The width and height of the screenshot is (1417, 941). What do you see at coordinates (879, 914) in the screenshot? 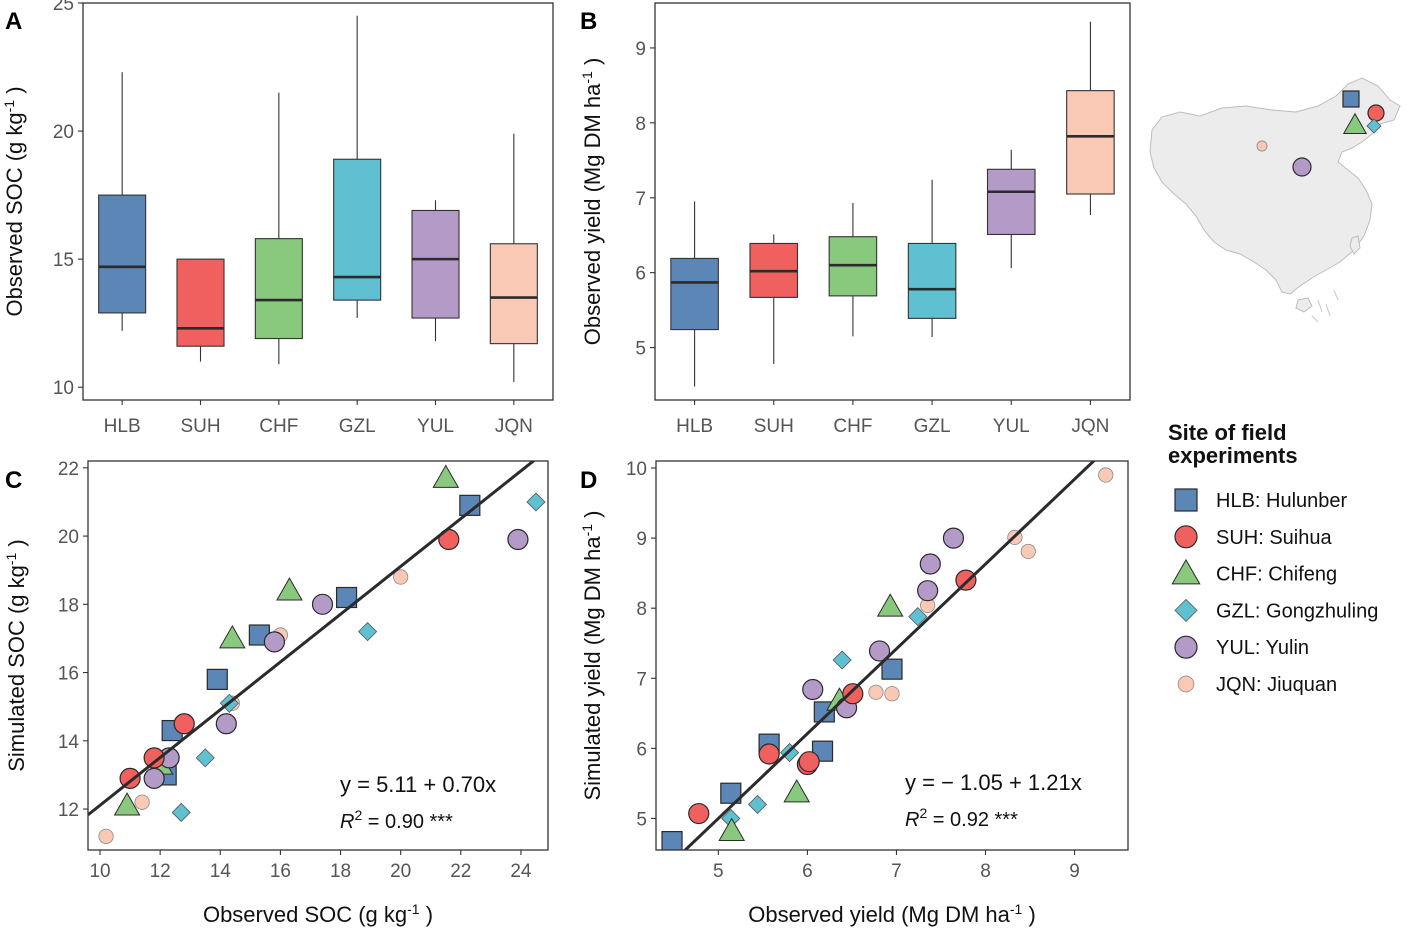
I see `panel-d-x-axis-title-part: Observed yield (Mg DM ha` at bounding box center [879, 914].